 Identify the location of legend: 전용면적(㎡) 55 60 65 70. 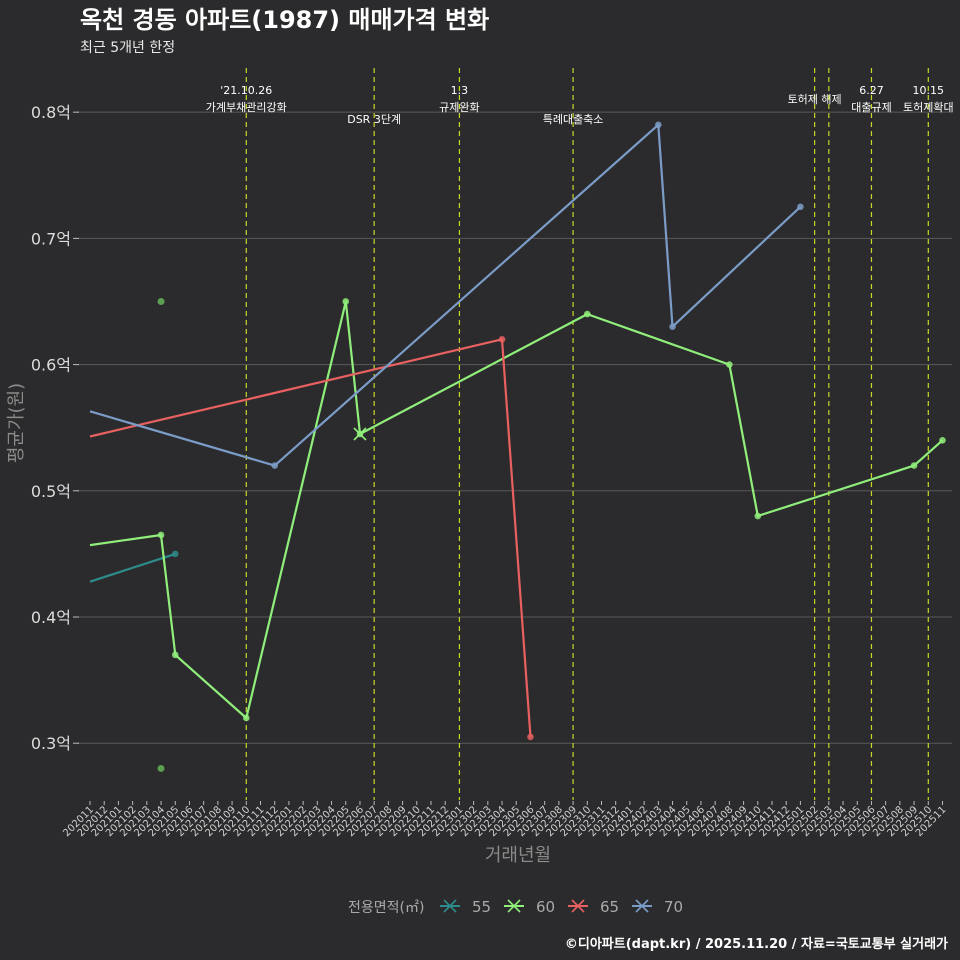
(515, 907).